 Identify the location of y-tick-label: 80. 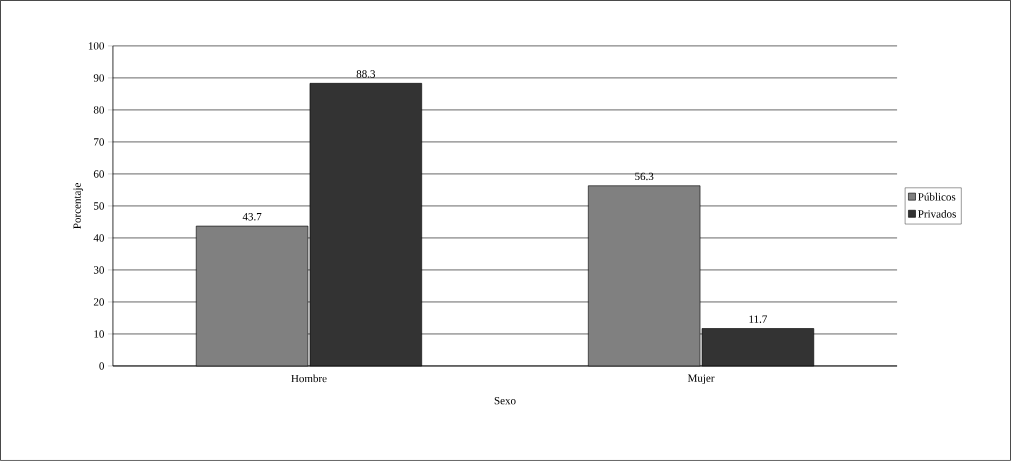
(98, 110).